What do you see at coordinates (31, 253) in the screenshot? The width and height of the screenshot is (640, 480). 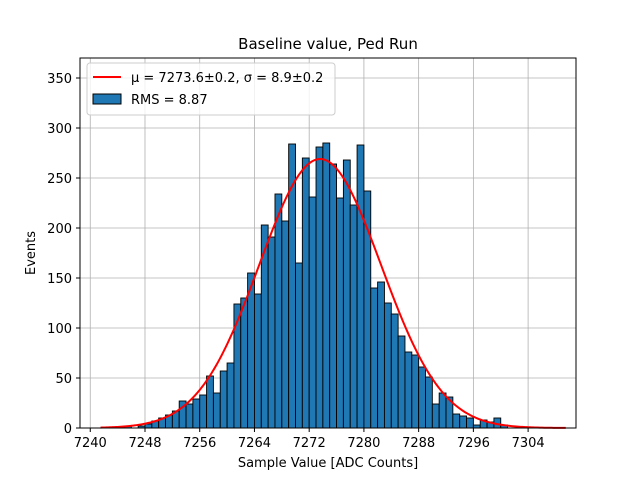 I see `y-axis-label: Events` at bounding box center [31, 253].